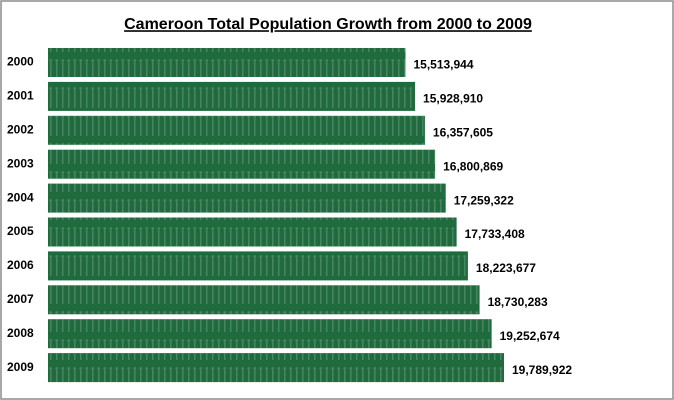 The height and width of the screenshot is (400, 674). I want to click on category-label: 2007, so click(20, 299).